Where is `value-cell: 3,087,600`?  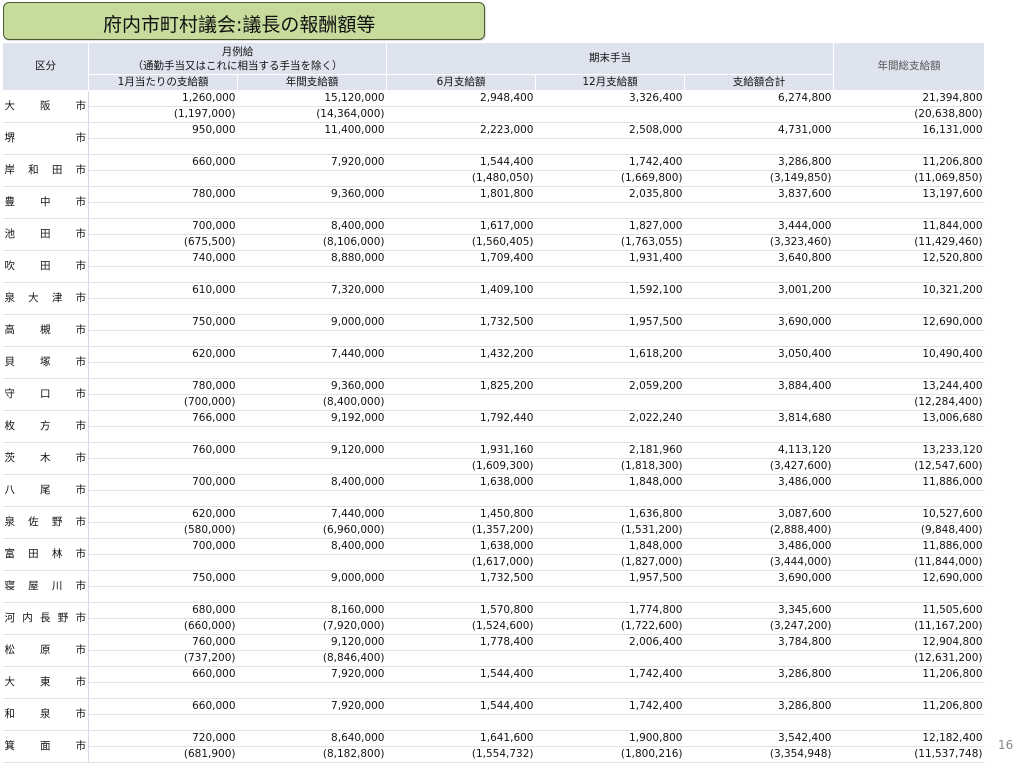
value-cell: 3,087,600 is located at coordinates (759, 514).